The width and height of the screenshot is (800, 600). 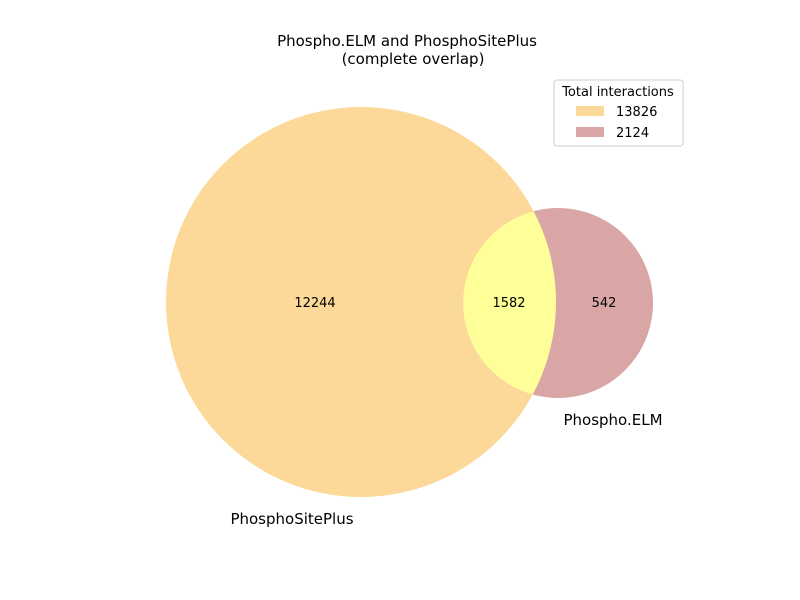 I want to click on legend-title: Total interactions, so click(x=617, y=92).